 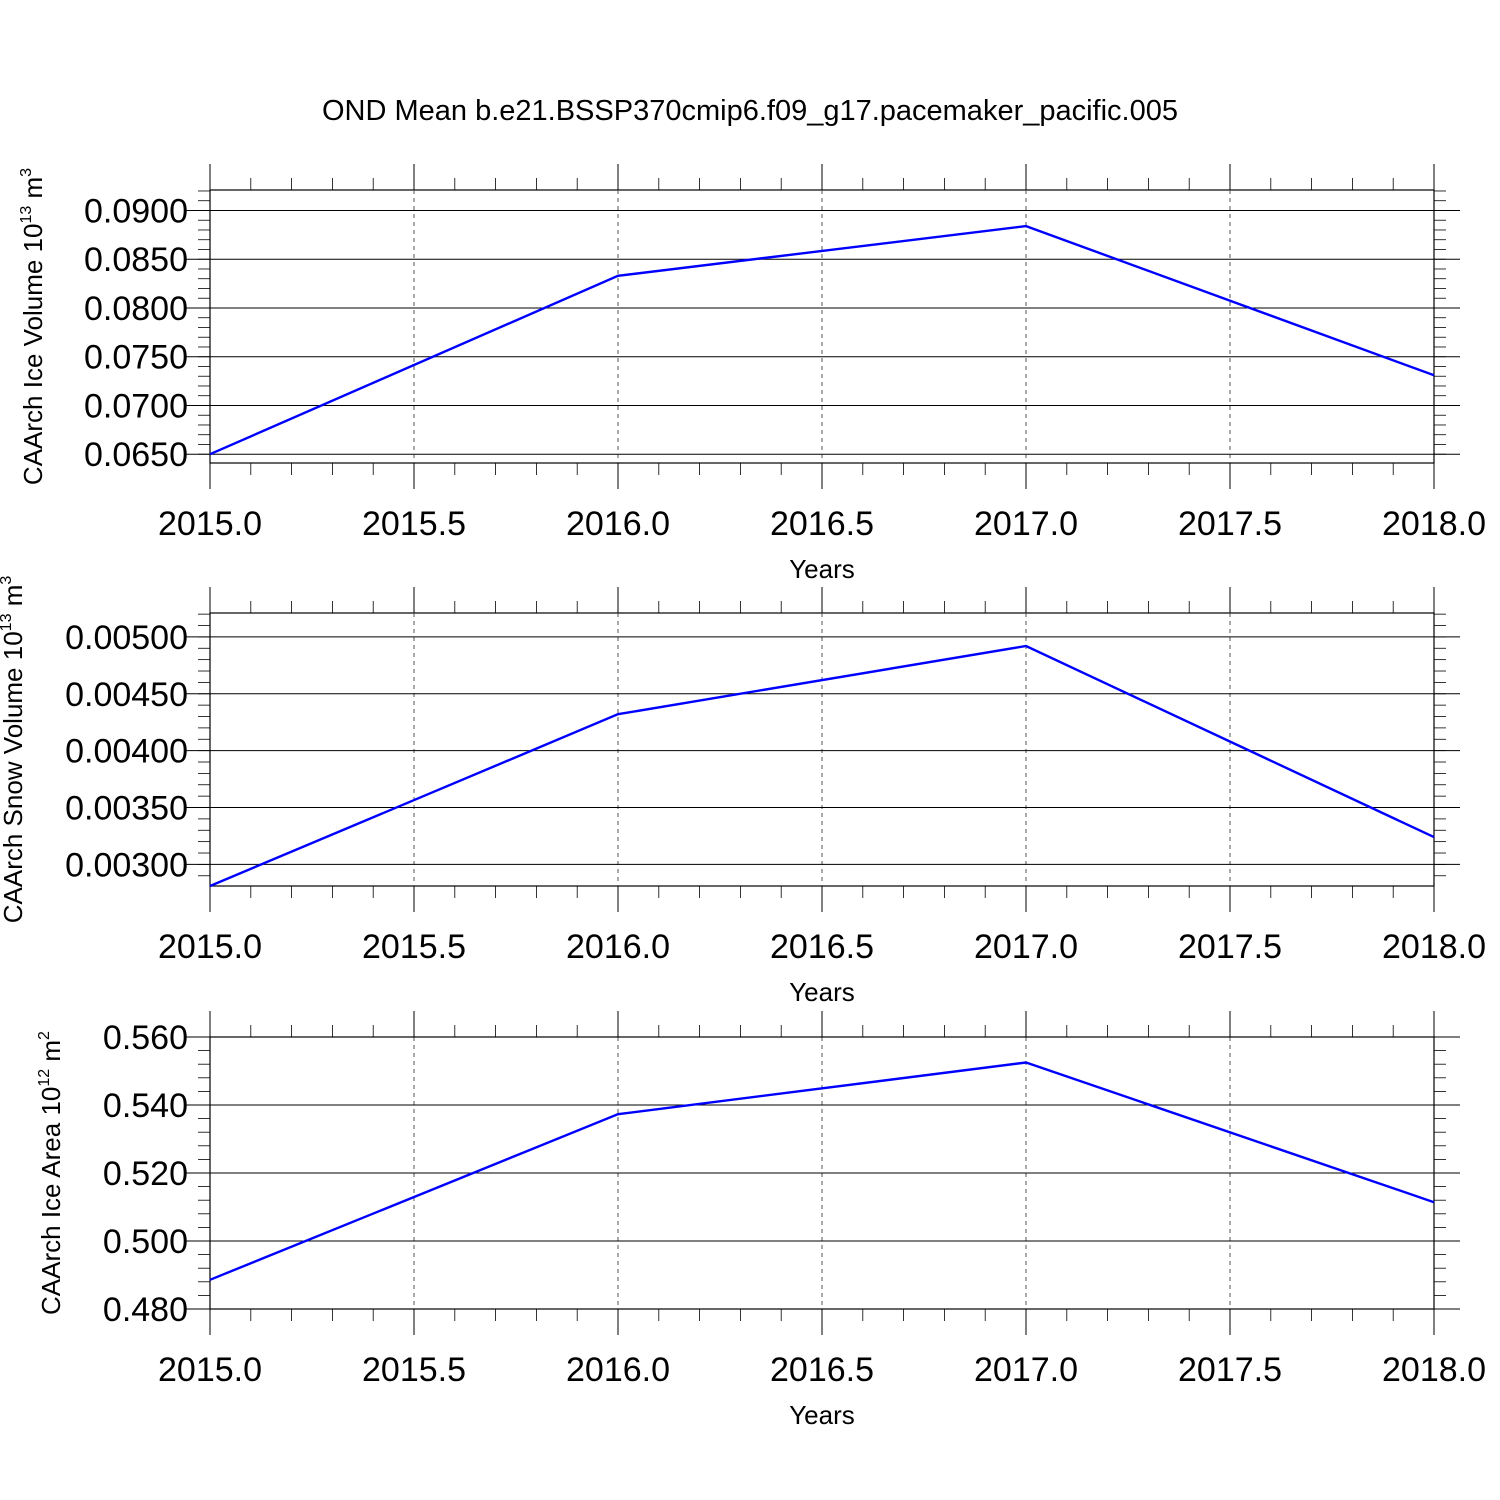 What do you see at coordinates (136, 406) in the screenshot?
I see `y-tick-label: 0.0700` at bounding box center [136, 406].